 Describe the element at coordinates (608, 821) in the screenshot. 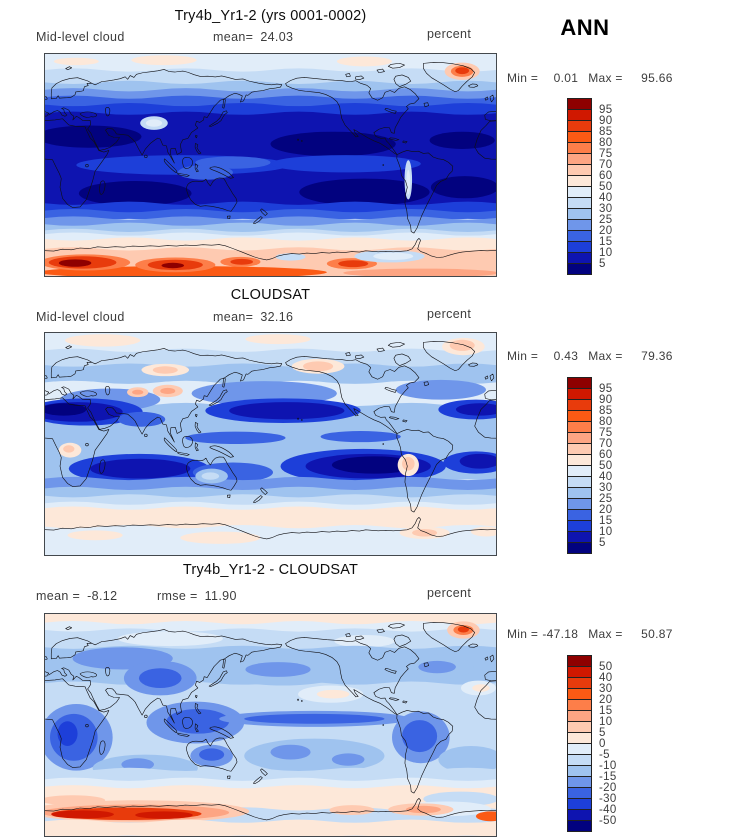

I see `colorbar-tick-label: -50` at that location.